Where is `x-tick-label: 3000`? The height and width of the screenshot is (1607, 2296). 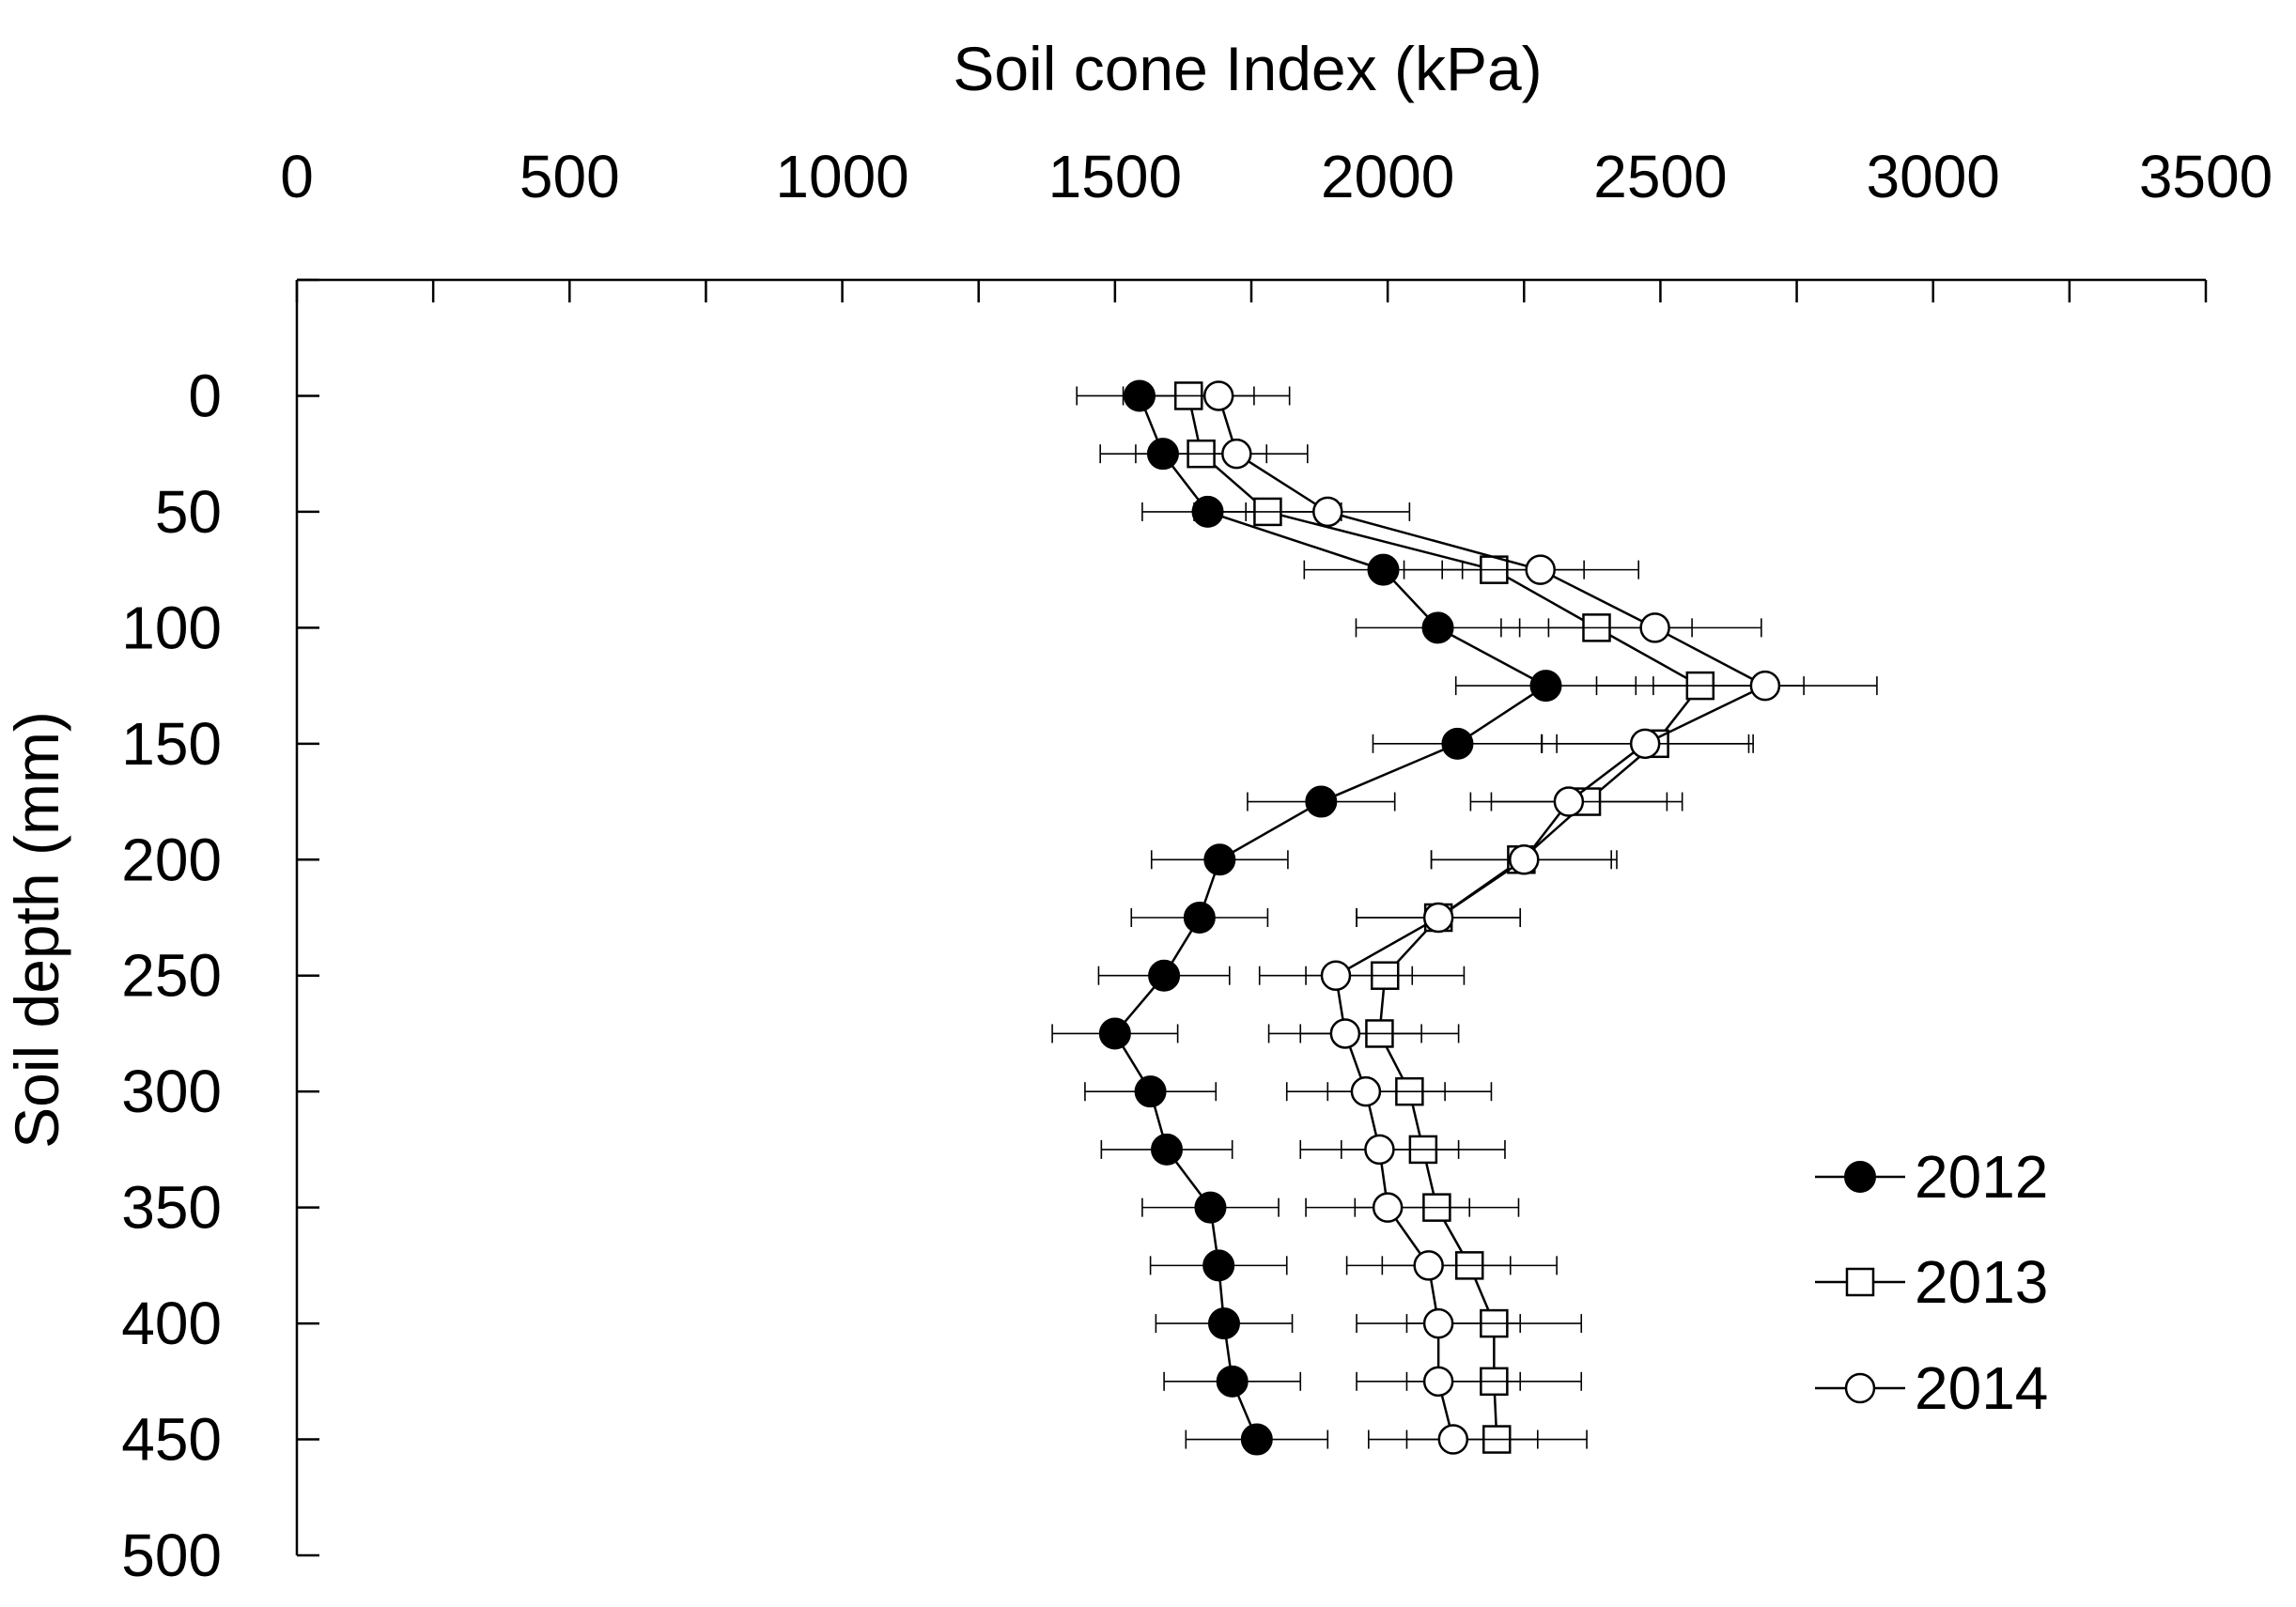
x-tick-label: 3000 is located at coordinates (1933, 176).